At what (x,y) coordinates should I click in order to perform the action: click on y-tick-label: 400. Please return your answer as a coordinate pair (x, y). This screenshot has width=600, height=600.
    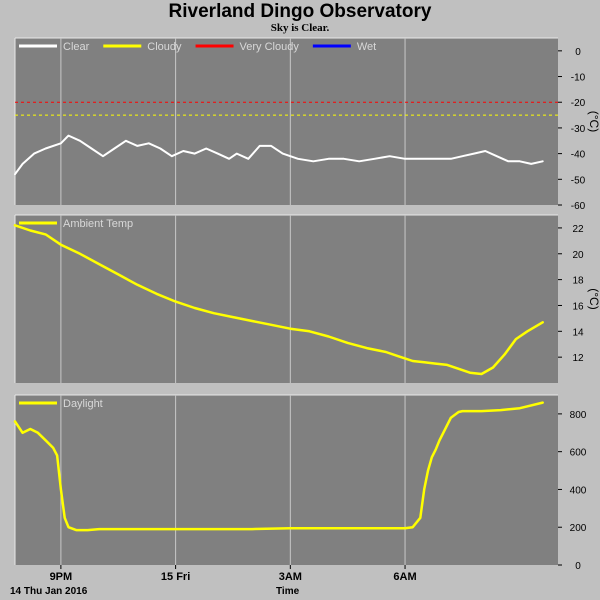
    Looking at the image, I should click on (578, 490).